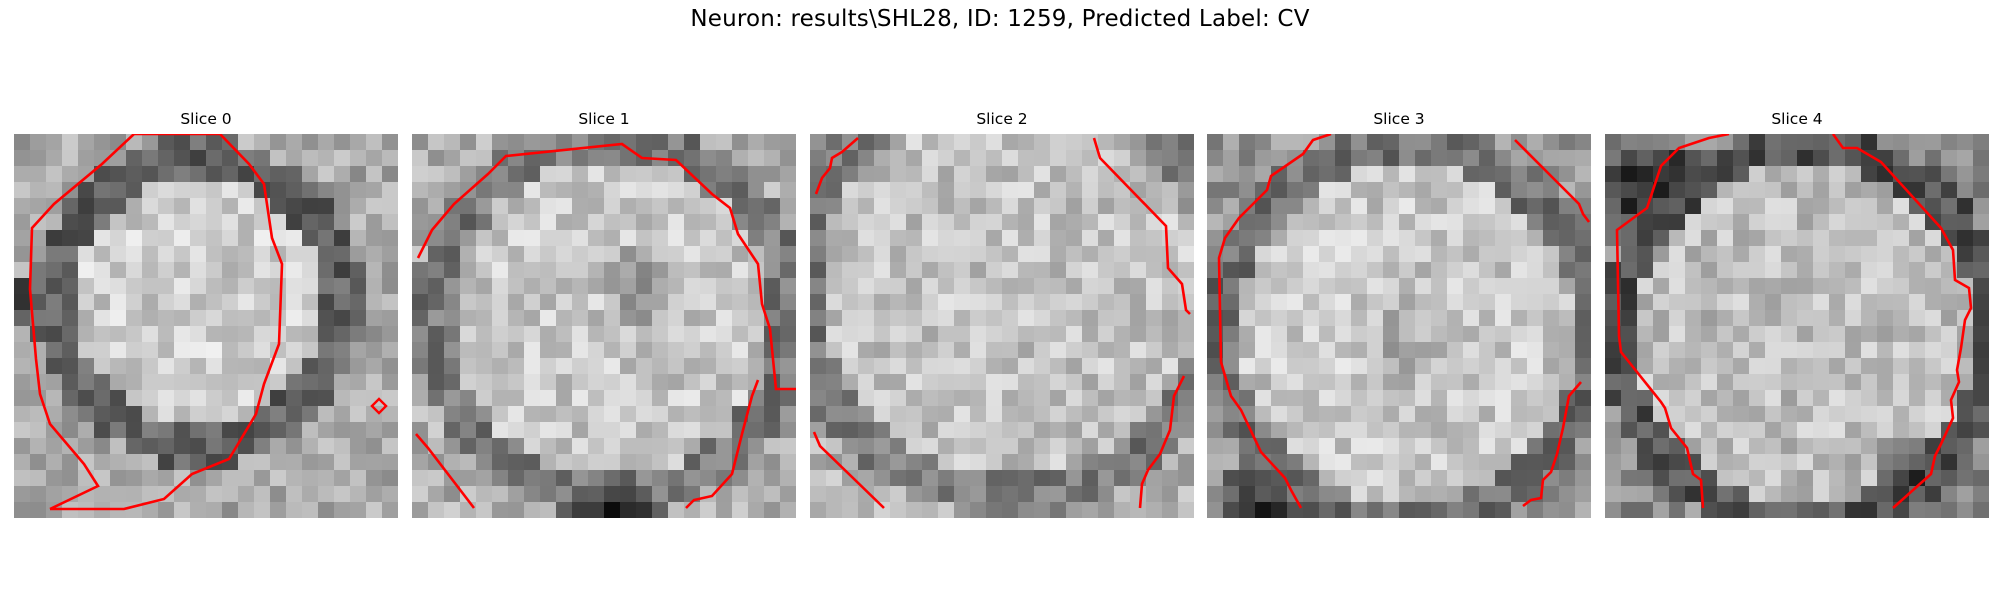 Image resolution: width=2000 pixels, height=600 pixels. I want to click on slice-title: Slice 0, so click(206, 119).